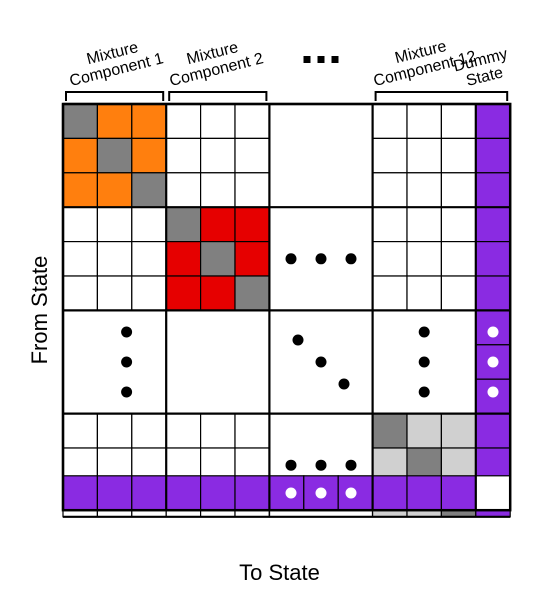  I want to click on component-brackets, so click(287, 96).